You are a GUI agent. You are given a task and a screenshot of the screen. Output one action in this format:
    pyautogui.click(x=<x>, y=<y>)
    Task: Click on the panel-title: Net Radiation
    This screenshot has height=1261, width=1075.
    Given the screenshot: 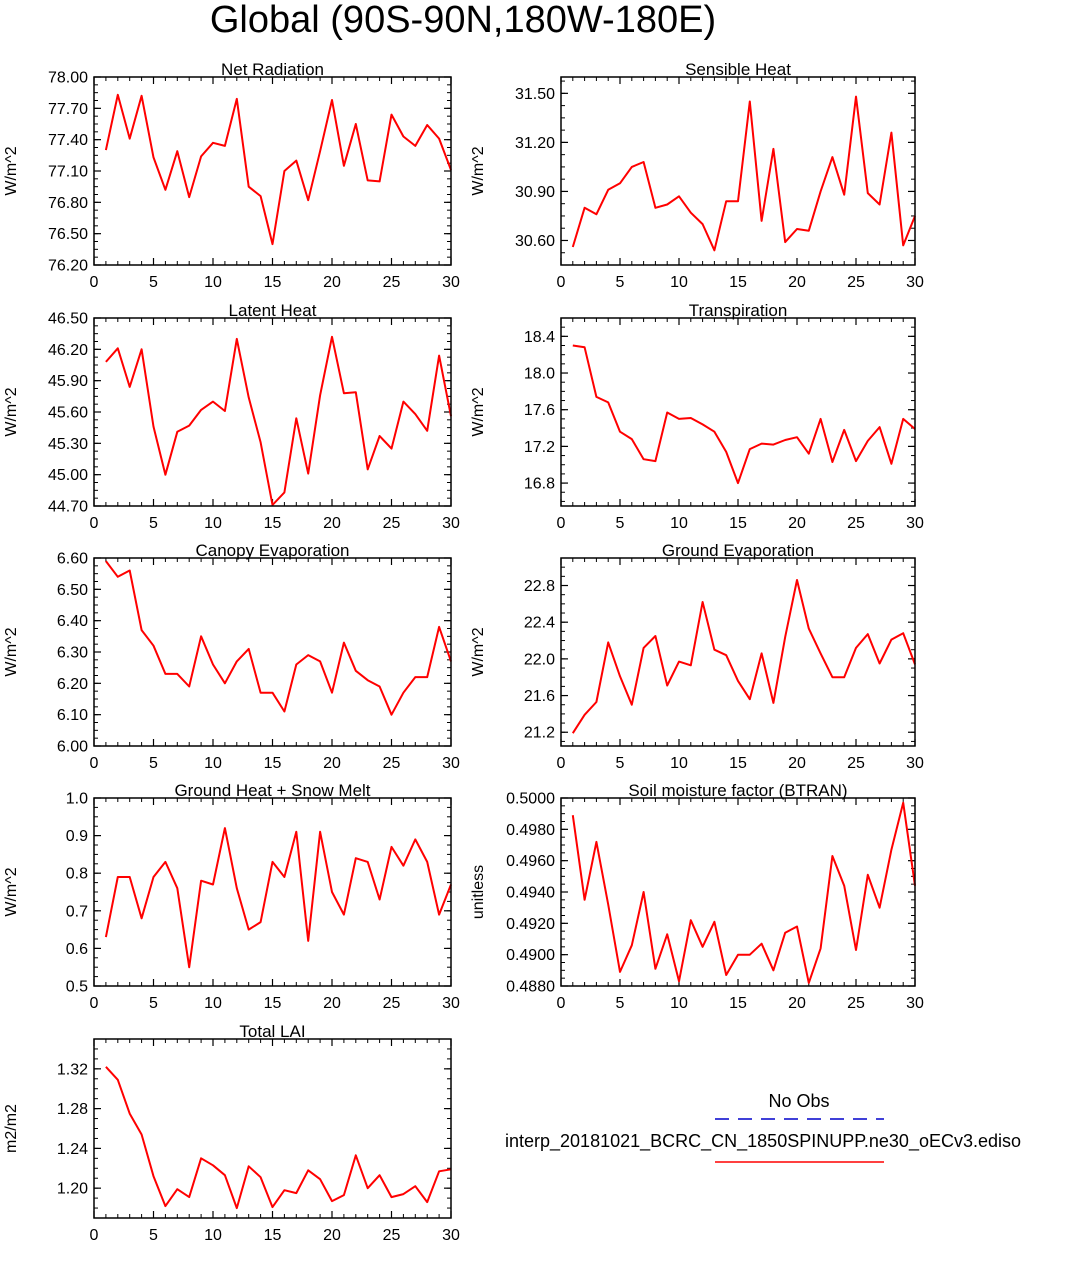 What is the action you would take?
    pyautogui.click(x=272, y=69)
    